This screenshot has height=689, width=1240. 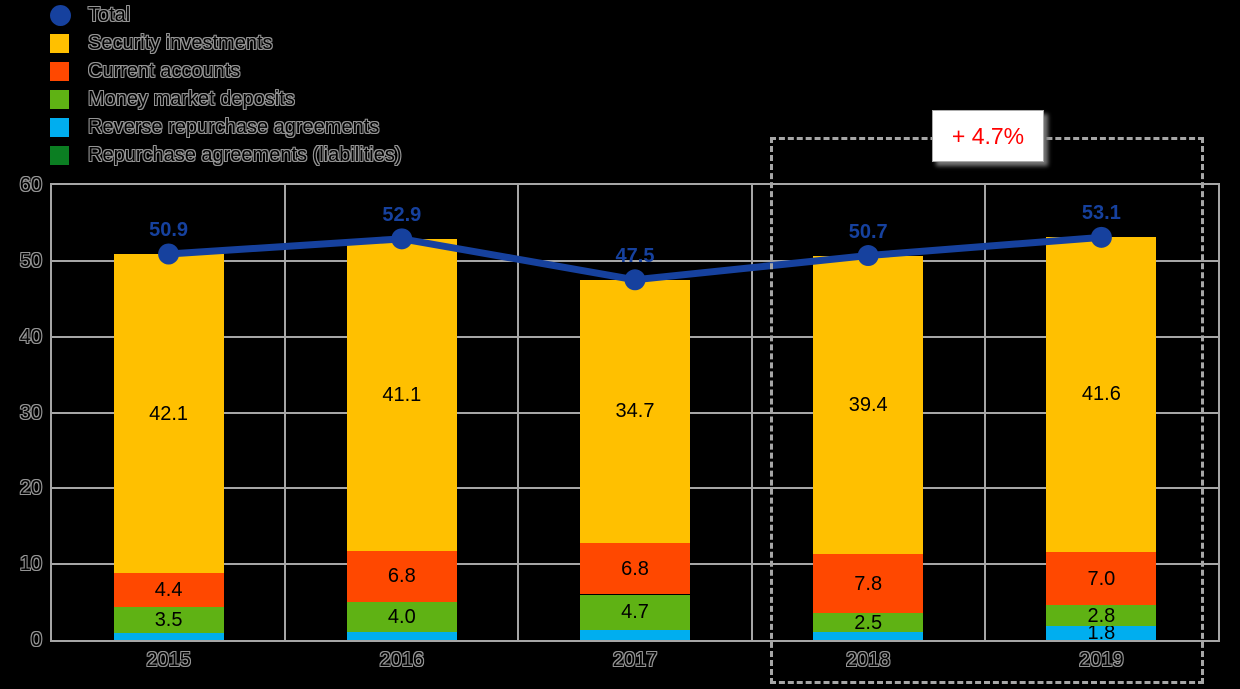 I want to click on x-tick-label-2016: 2016, so click(x=402, y=660).